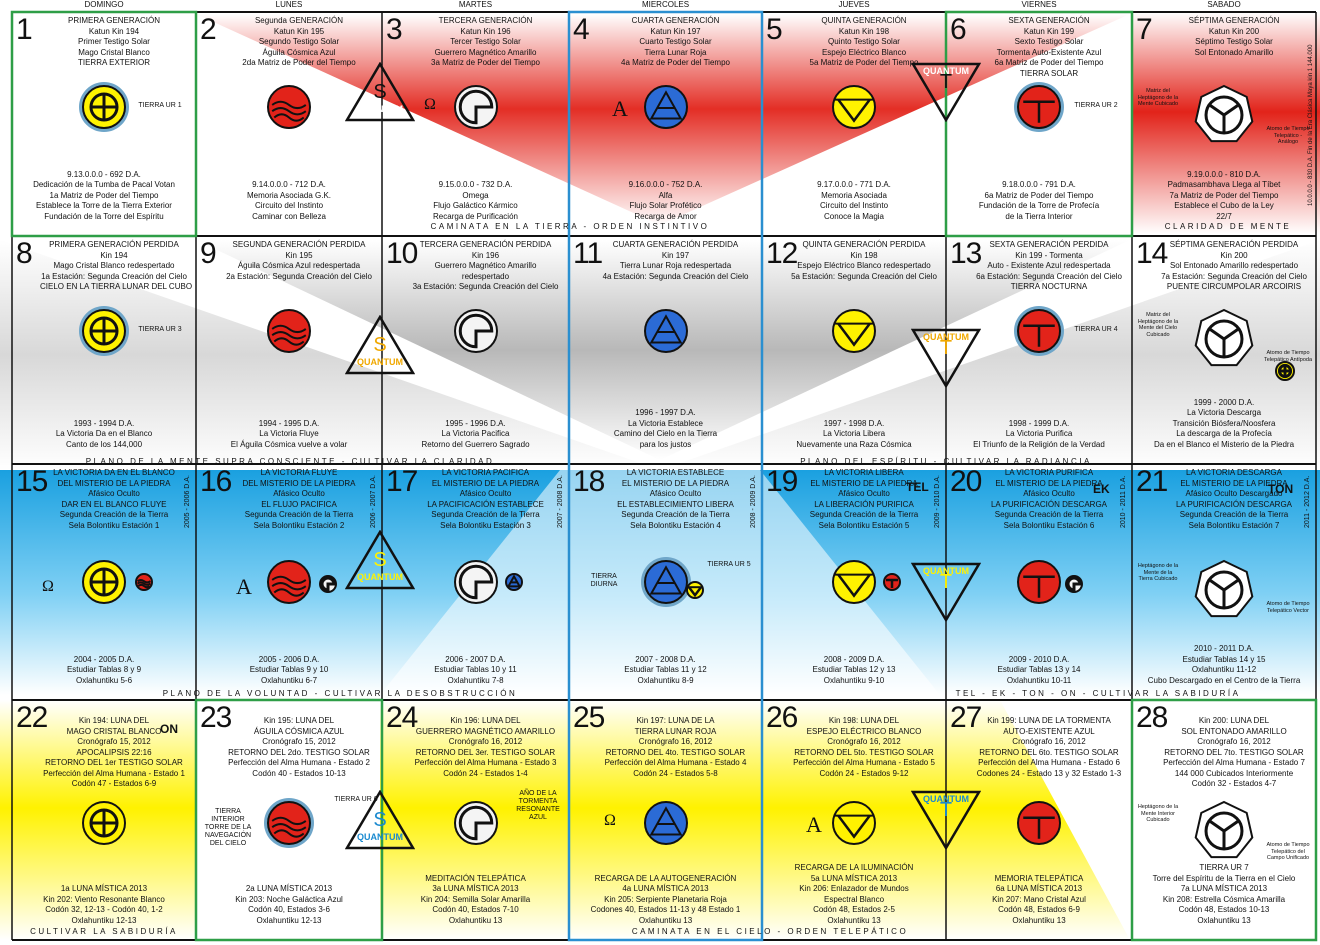 The width and height of the screenshot is (1320, 945). What do you see at coordinates (665, 888) in the screenshot?
I see `footer-line: 4a LUNA MÍSTICA 2013` at bounding box center [665, 888].